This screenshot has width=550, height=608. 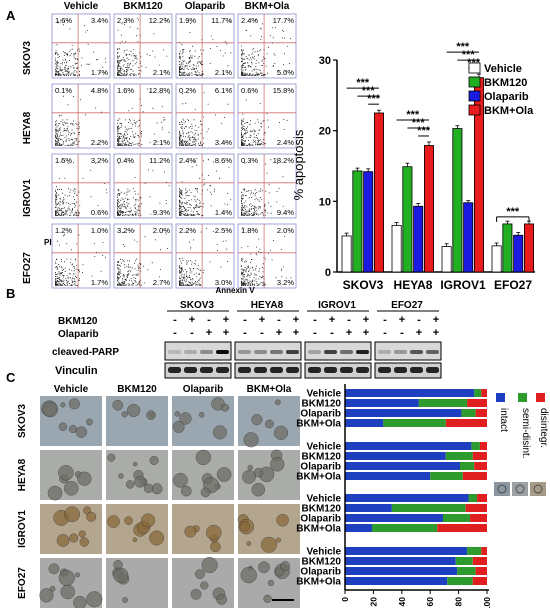 What do you see at coordinates (284, 90) in the screenshot?
I see `quadrant-ur-value: 15.8%` at bounding box center [284, 90].